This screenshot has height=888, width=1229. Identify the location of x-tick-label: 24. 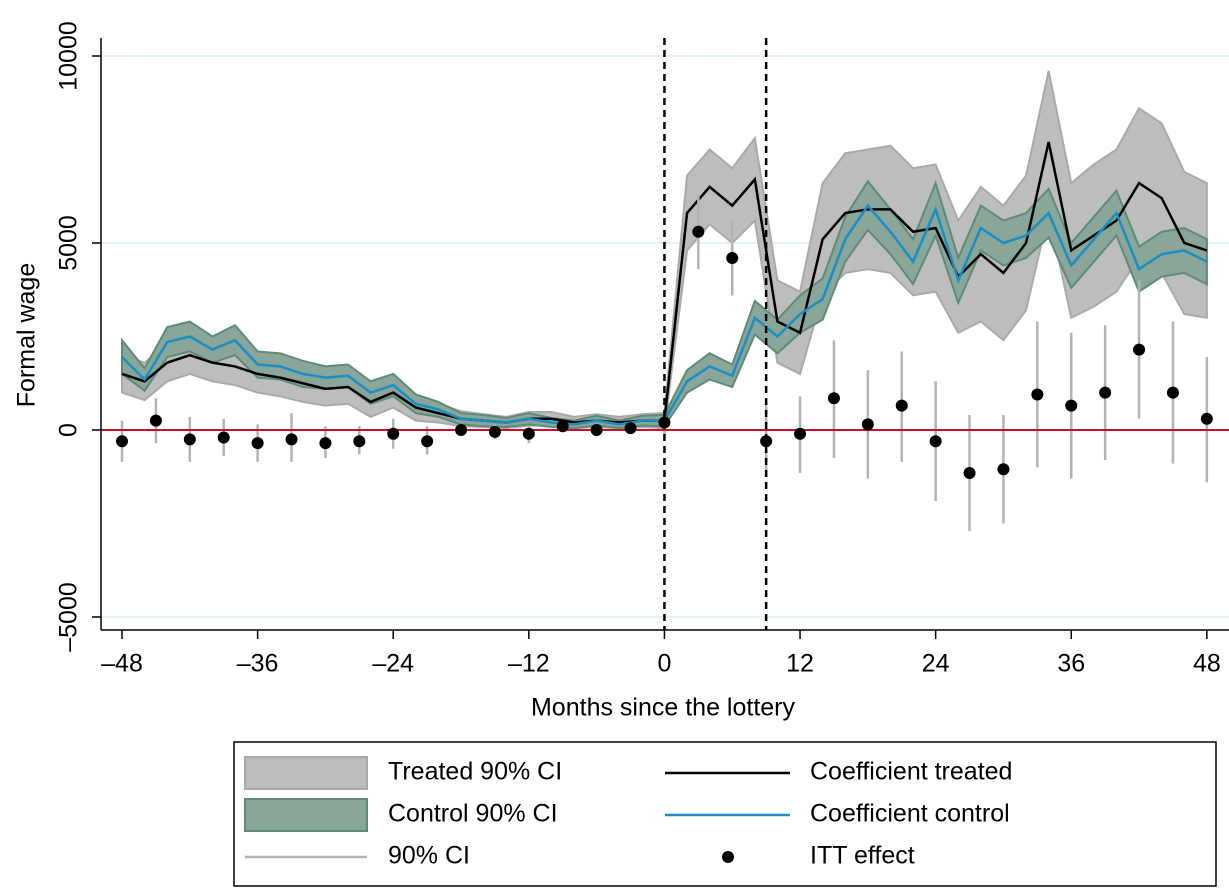
(936, 664).